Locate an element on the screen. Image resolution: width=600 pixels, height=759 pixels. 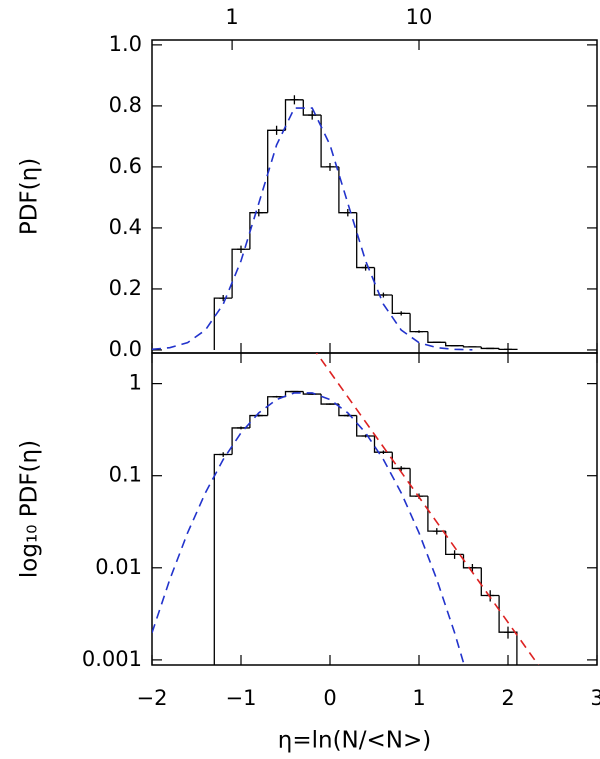
y-tick-label: 0.01 is located at coordinates (118, 567).